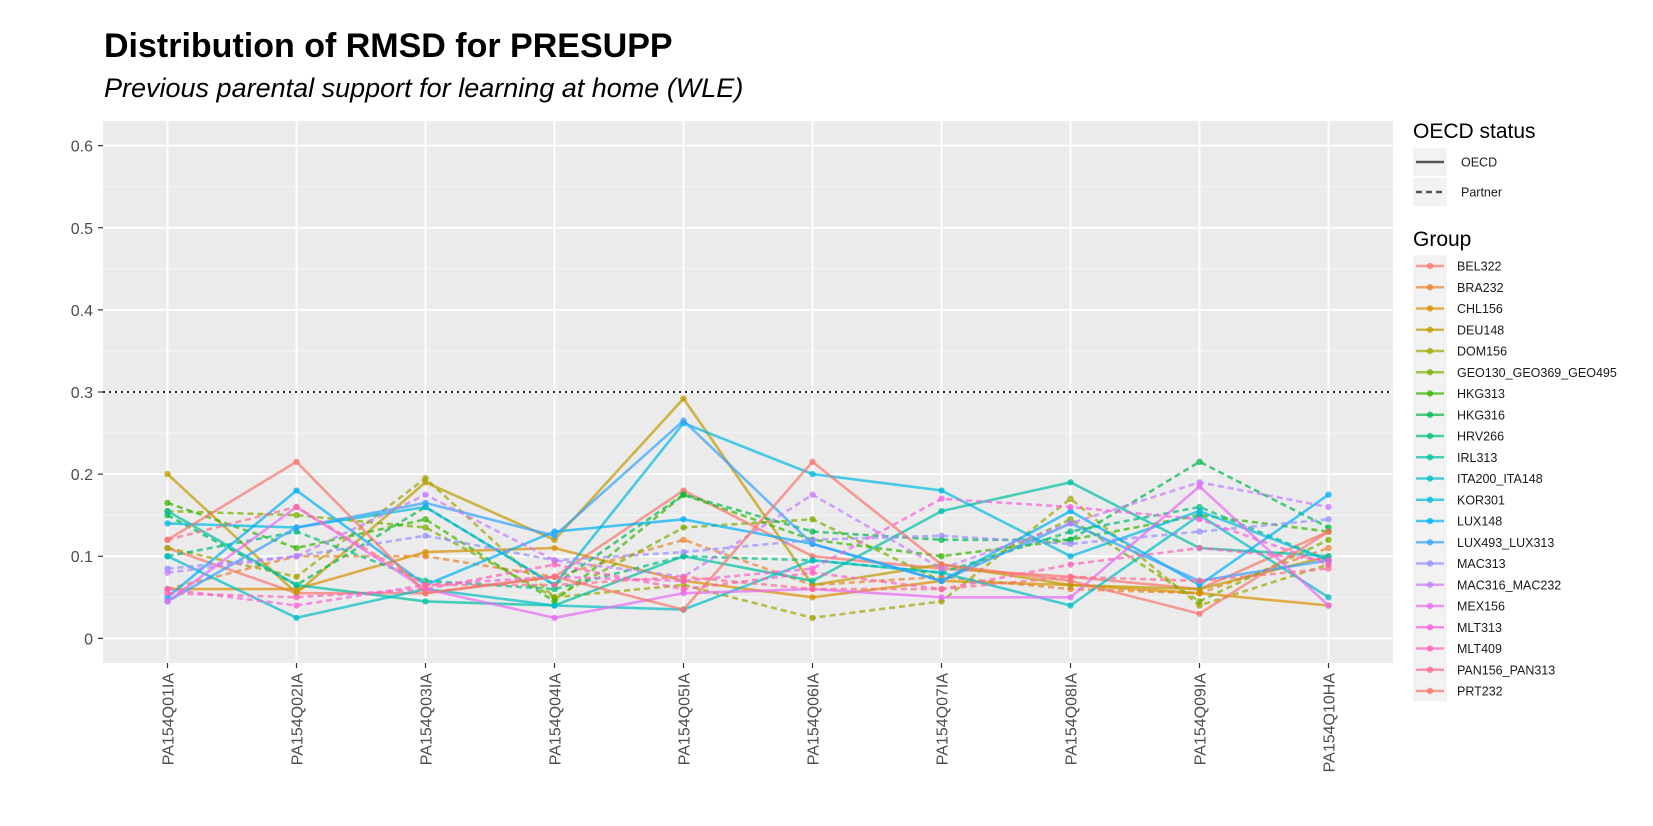  Describe the element at coordinates (1480, 288) in the screenshot. I see `legend-label-bra232: BRA232` at that location.